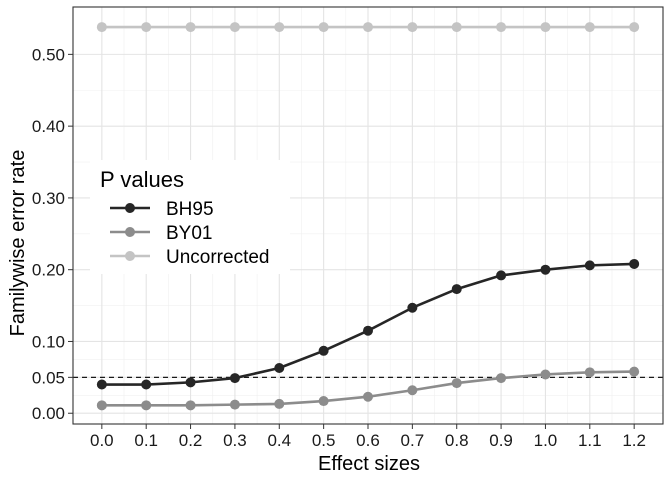  I want to click on y-tick-label: 0.40, so click(48, 126).